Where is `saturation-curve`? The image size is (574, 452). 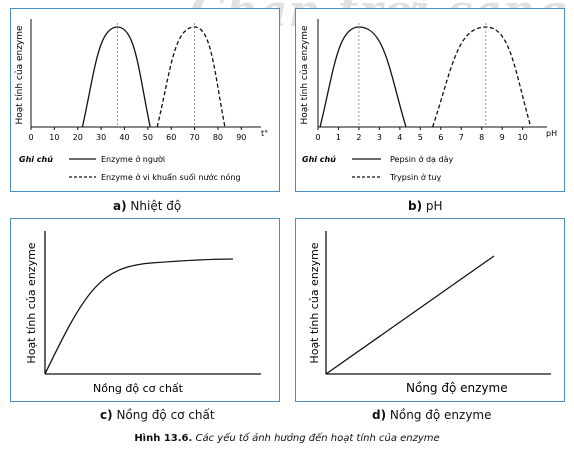 saturation-curve is located at coordinates (139, 316).